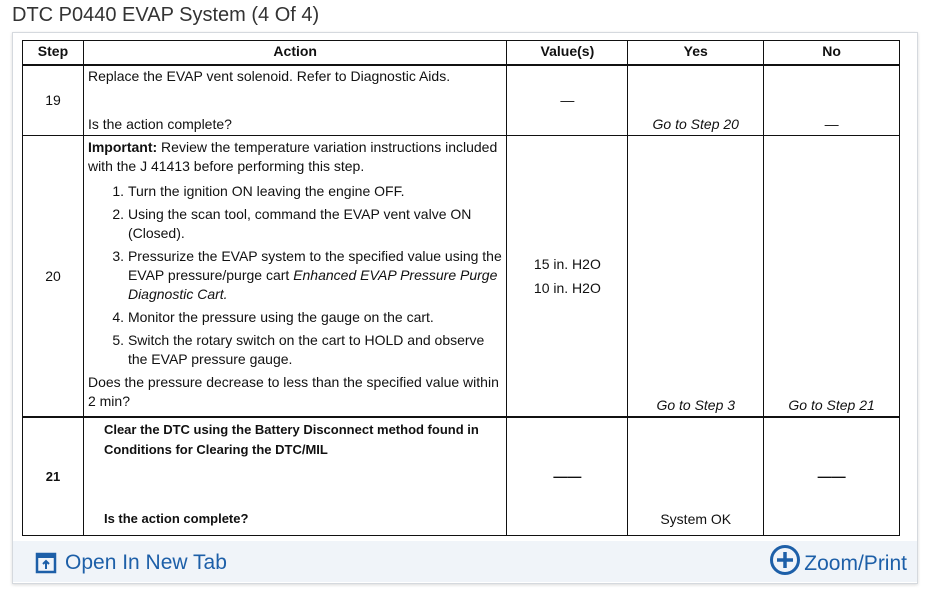 The height and width of the screenshot is (594, 934). What do you see at coordinates (53, 276) in the screenshot?
I see `step-number: 20` at bounding box center [53, 276].